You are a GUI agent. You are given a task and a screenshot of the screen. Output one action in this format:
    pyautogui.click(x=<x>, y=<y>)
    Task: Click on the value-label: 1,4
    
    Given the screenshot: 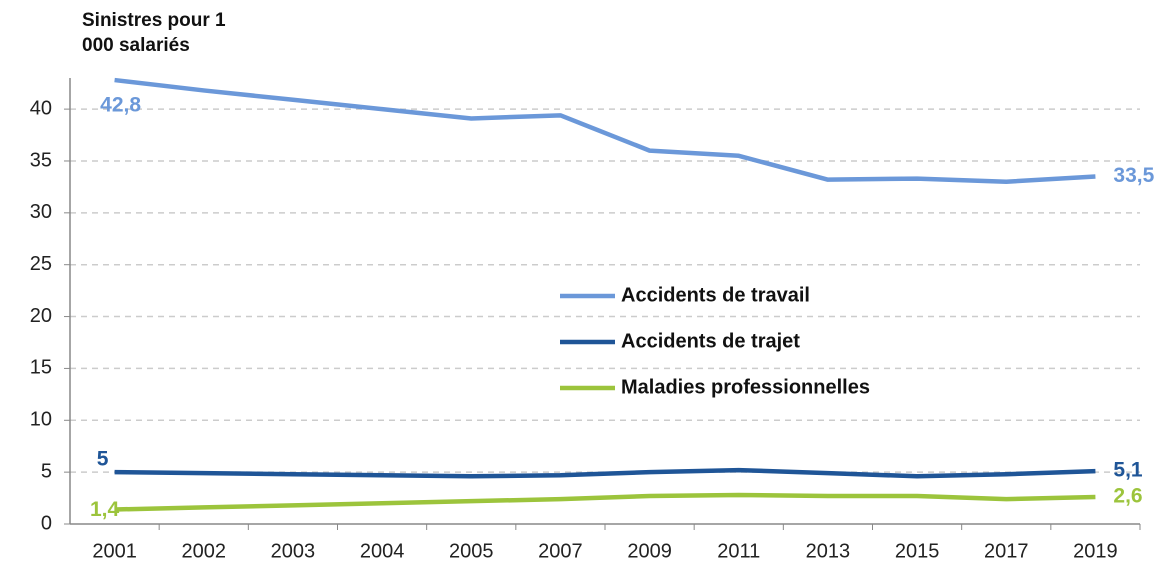 What is the action you would take?
    pyautogui.click(x=105, y=509)
    